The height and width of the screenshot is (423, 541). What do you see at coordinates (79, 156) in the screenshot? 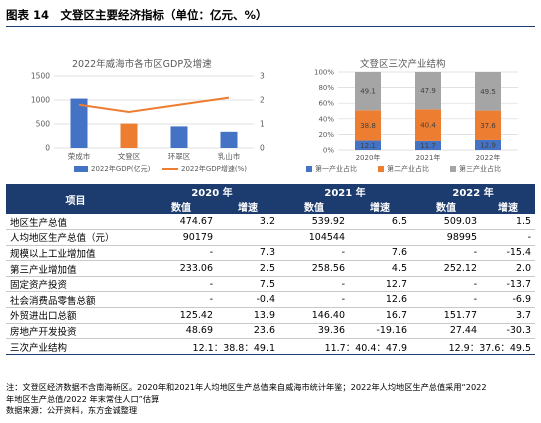
I see `x-tick-label: 荣成市` at bounding box center [79, 156].